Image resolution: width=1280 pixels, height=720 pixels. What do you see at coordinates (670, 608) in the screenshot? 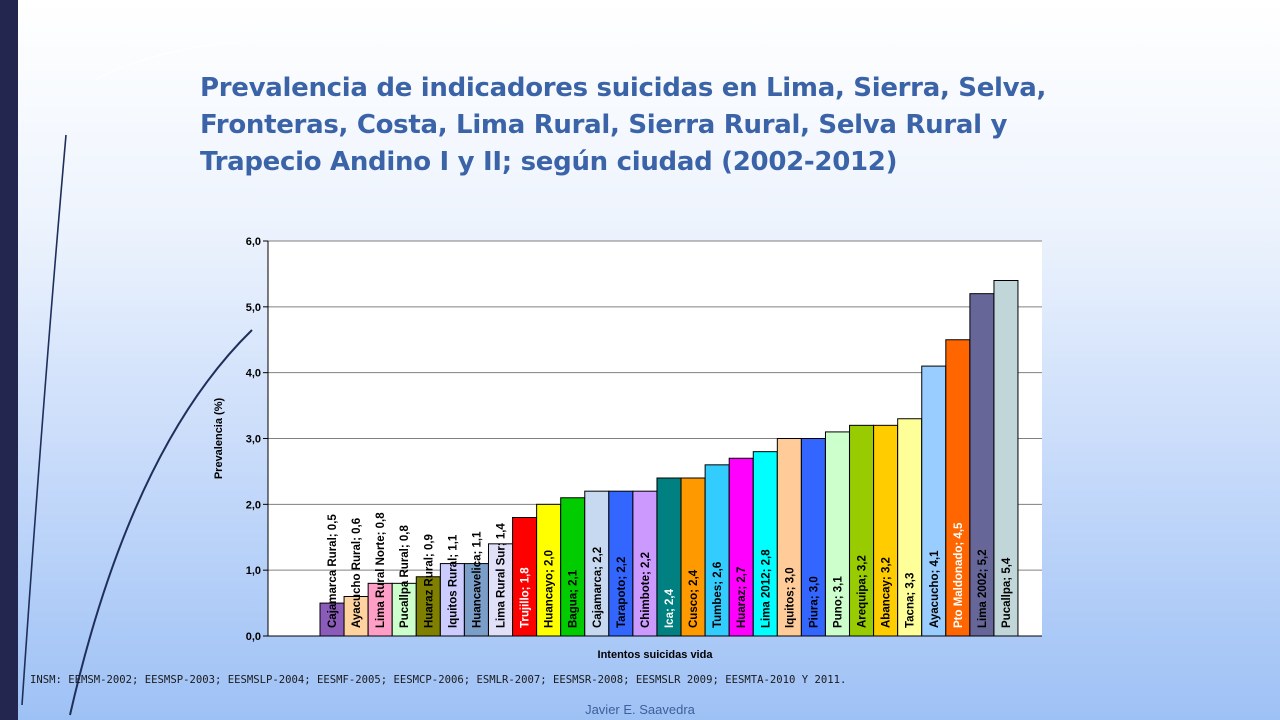
I see `bar-data-label: Ica; 2,4` at bounding box center [670, 608].